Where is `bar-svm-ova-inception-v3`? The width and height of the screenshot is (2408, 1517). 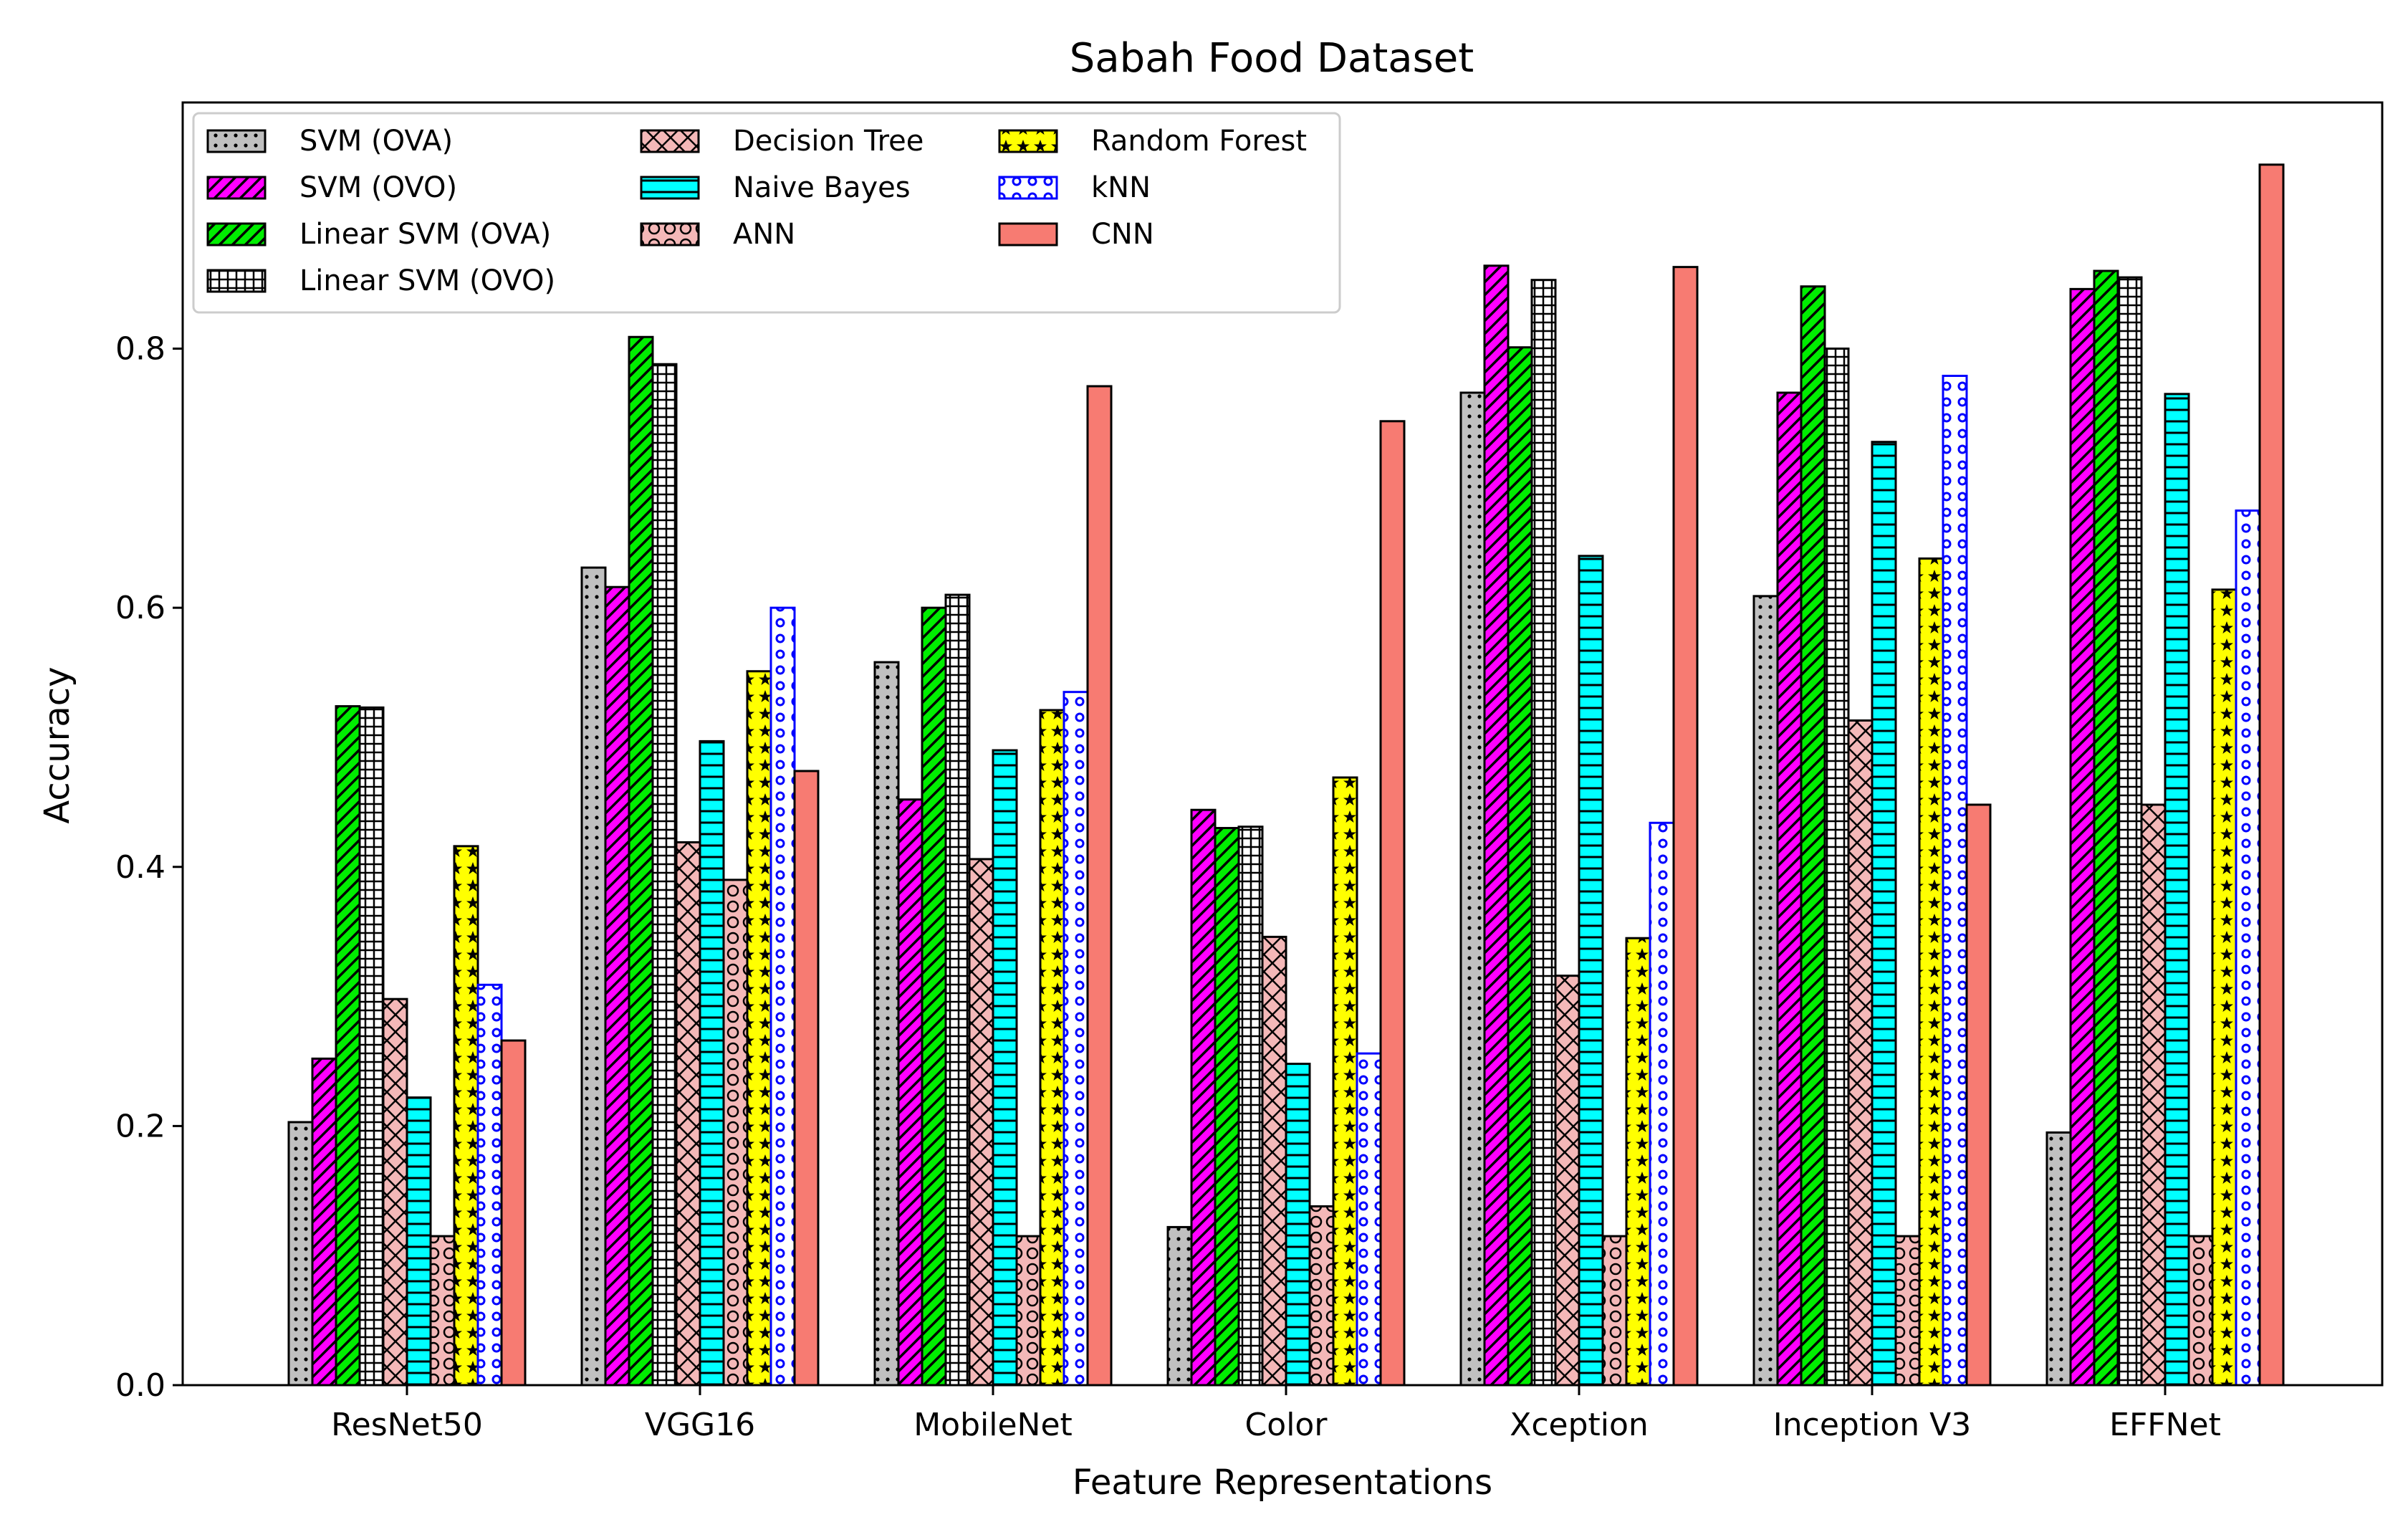
bar-svm-ova-inception-v3 is located at coordinates (1765, 991).